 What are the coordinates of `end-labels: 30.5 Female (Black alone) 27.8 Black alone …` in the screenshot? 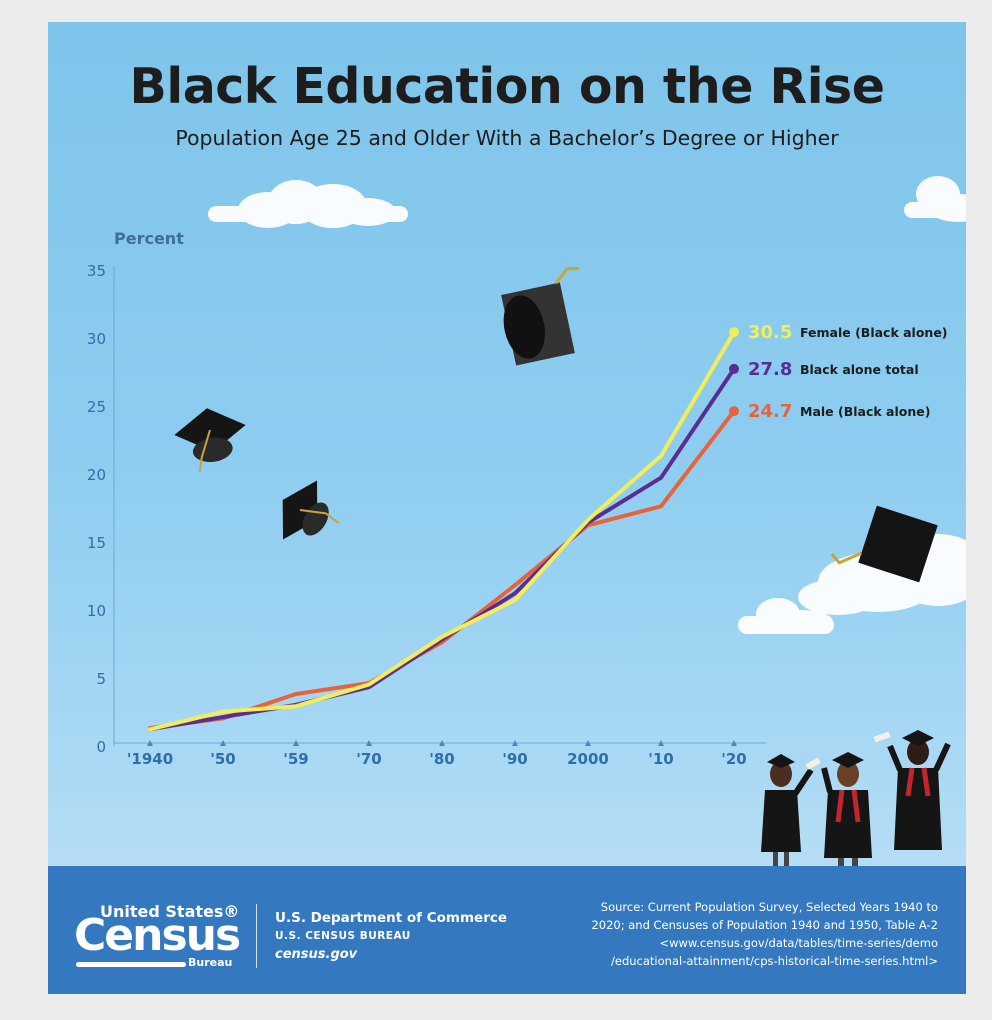 It's located at (848, 372).